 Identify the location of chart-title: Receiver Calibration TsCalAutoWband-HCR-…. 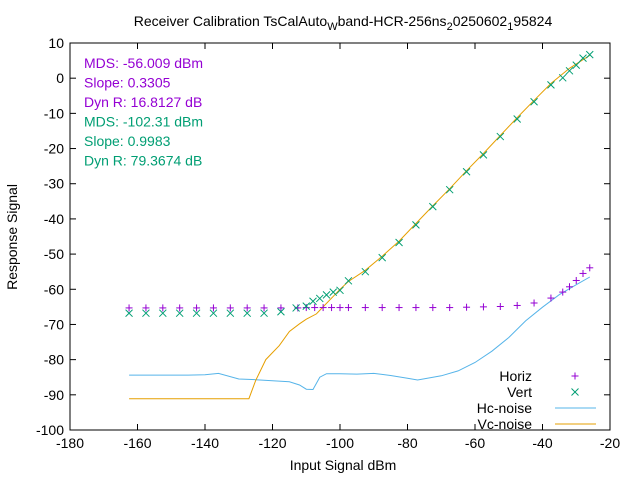
(343, 23).